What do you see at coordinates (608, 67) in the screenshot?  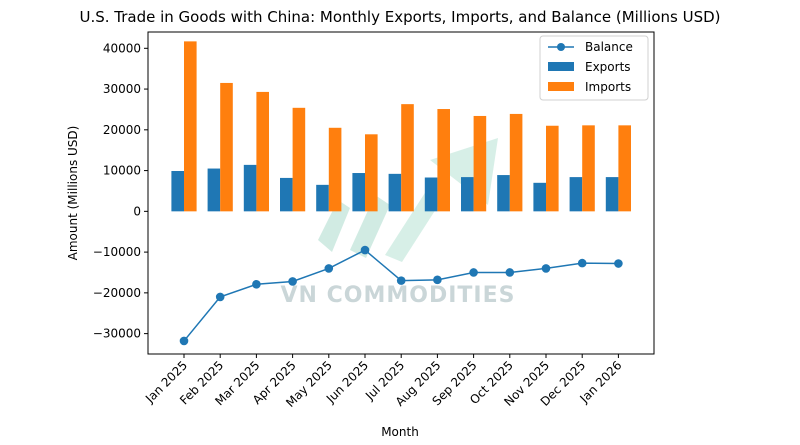 I see `legend-exports-label: Exports` at bounding box center [608, 67].